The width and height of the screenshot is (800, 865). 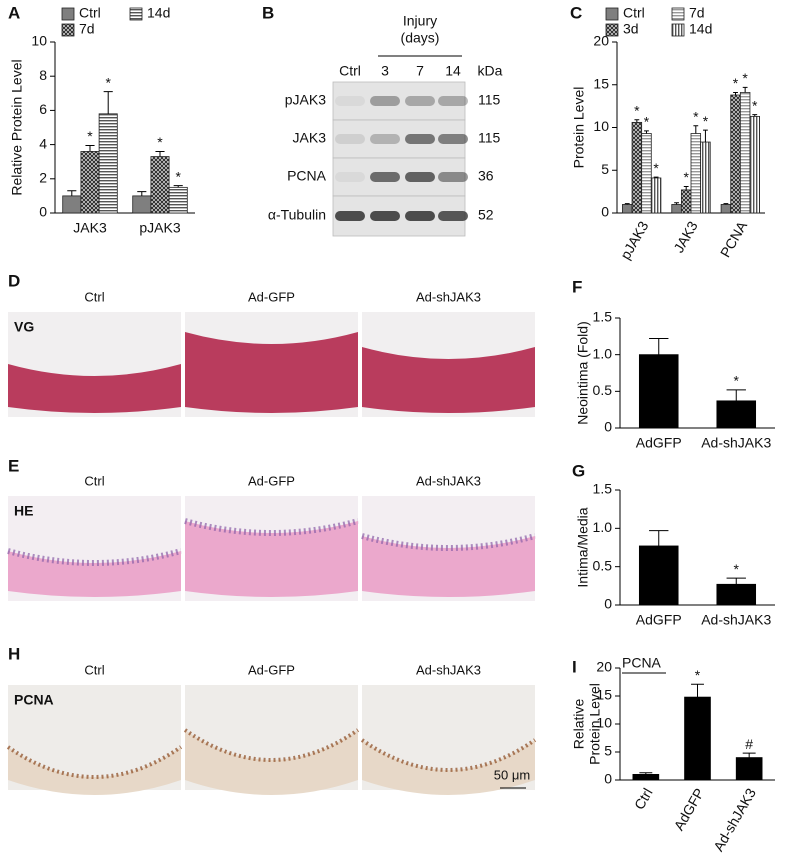 I want to click on kda-value: 36, so click(x=486, y=176).